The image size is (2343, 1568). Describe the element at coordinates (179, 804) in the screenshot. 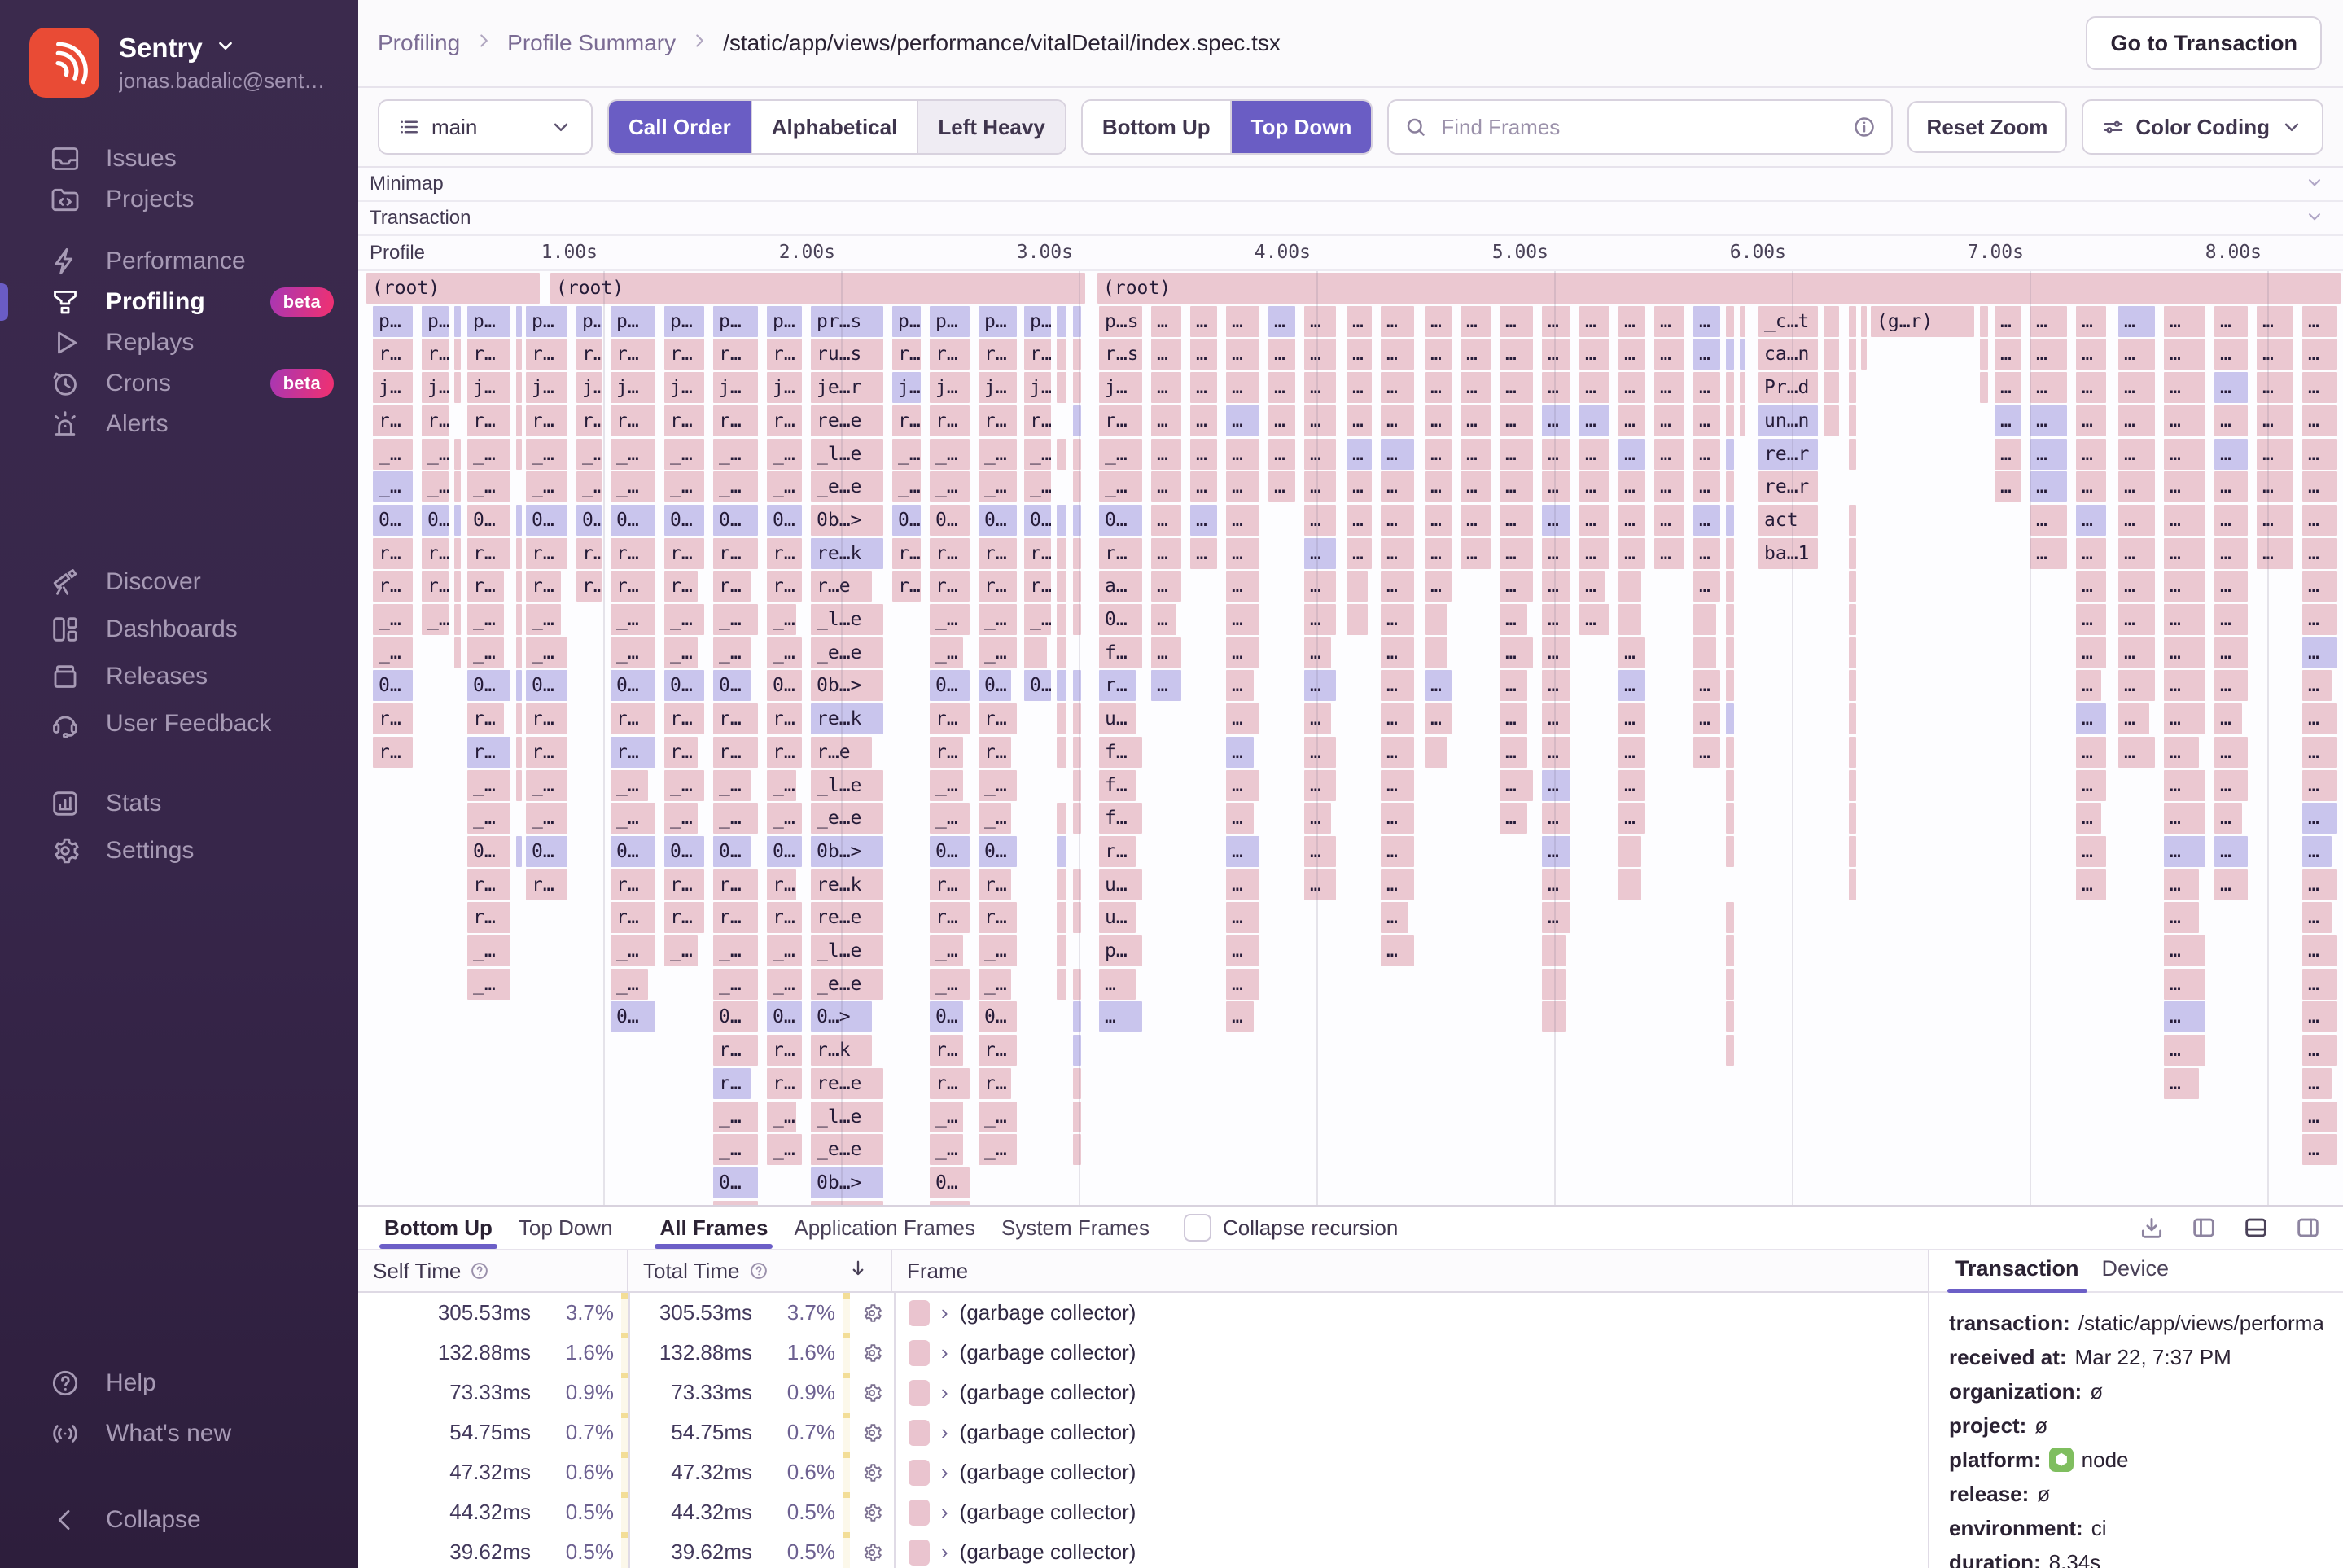

I see `sidebar-item-stats: Stats` at that location.